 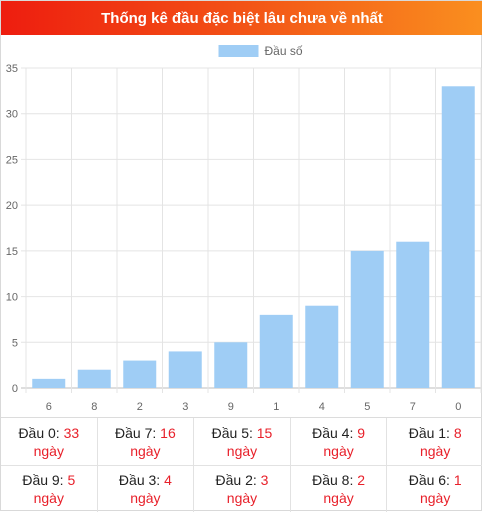 I want to click on stats-label: Đầu 4:, so click(x=333, y=432).